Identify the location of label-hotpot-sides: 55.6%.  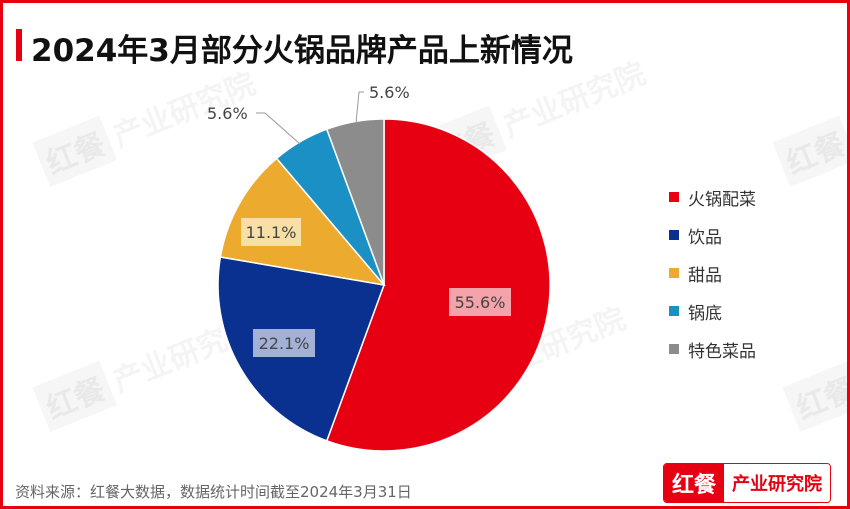
(480, 302).